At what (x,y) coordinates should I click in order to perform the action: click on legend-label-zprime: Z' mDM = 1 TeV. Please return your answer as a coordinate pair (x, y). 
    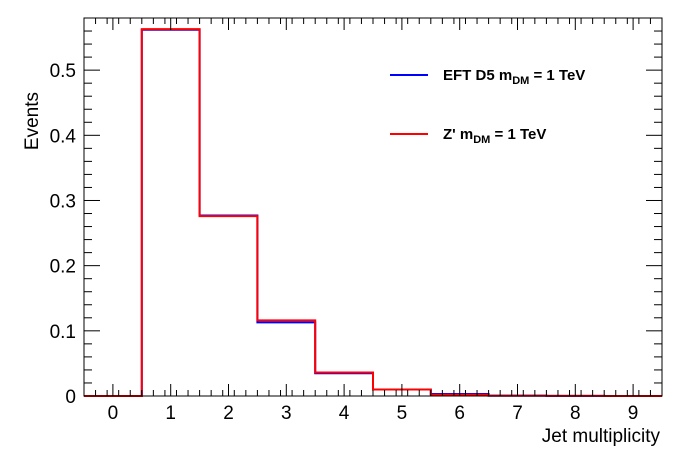
    Looking at the image, I should click on (494, 136).